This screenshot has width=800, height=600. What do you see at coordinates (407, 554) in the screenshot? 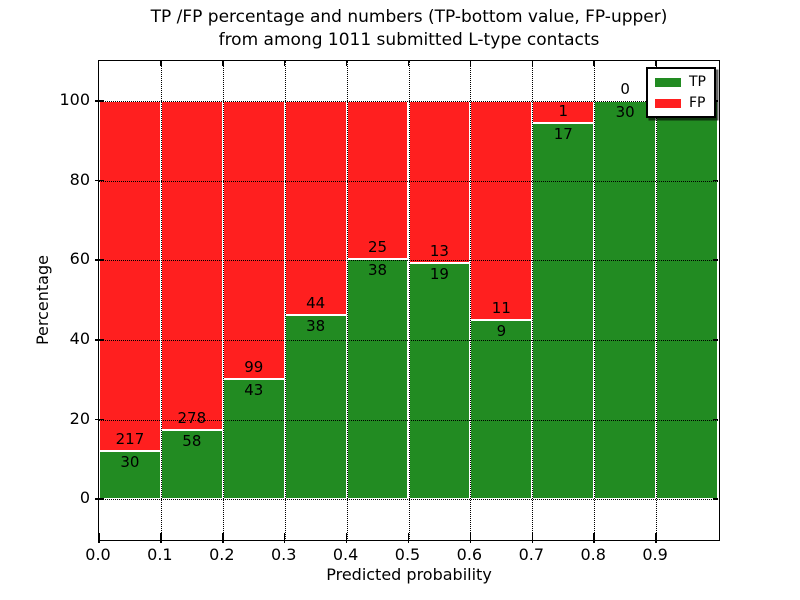
I see `x-tick-label: 0.5` at bounding box center [407, 554].